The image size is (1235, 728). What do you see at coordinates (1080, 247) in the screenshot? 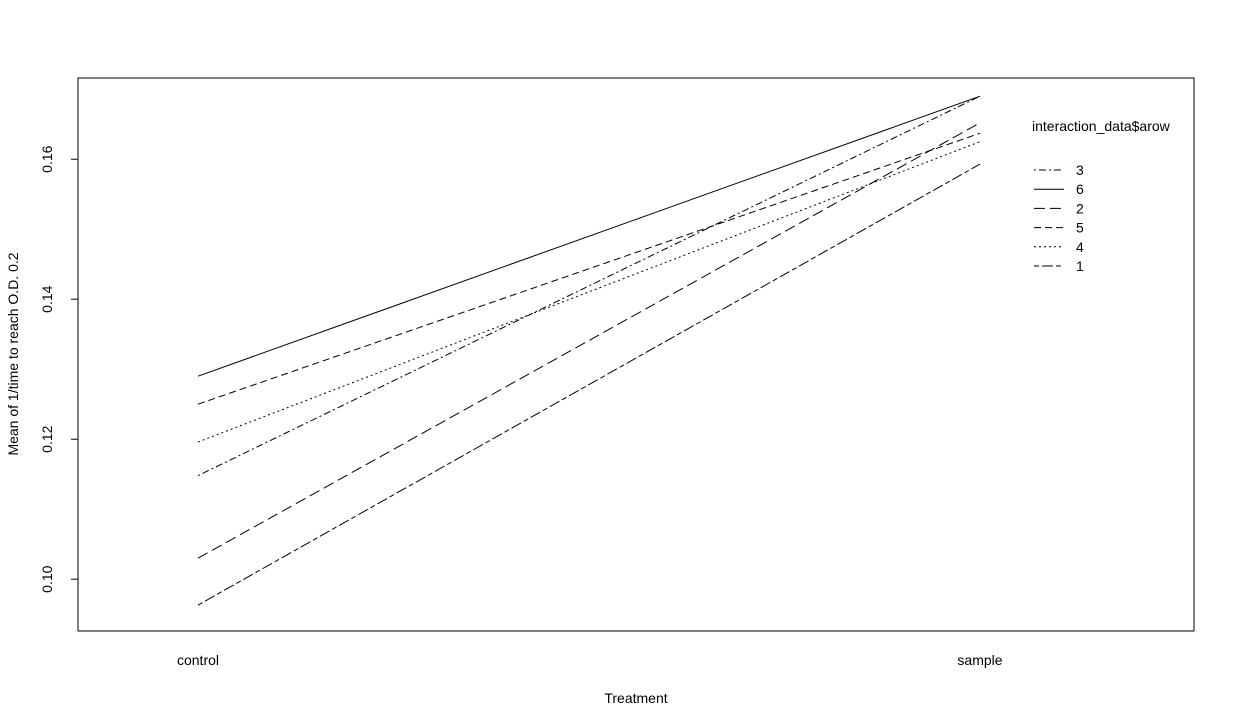
I see `legend-label-4: 4` at bounding box center [1080, 247].